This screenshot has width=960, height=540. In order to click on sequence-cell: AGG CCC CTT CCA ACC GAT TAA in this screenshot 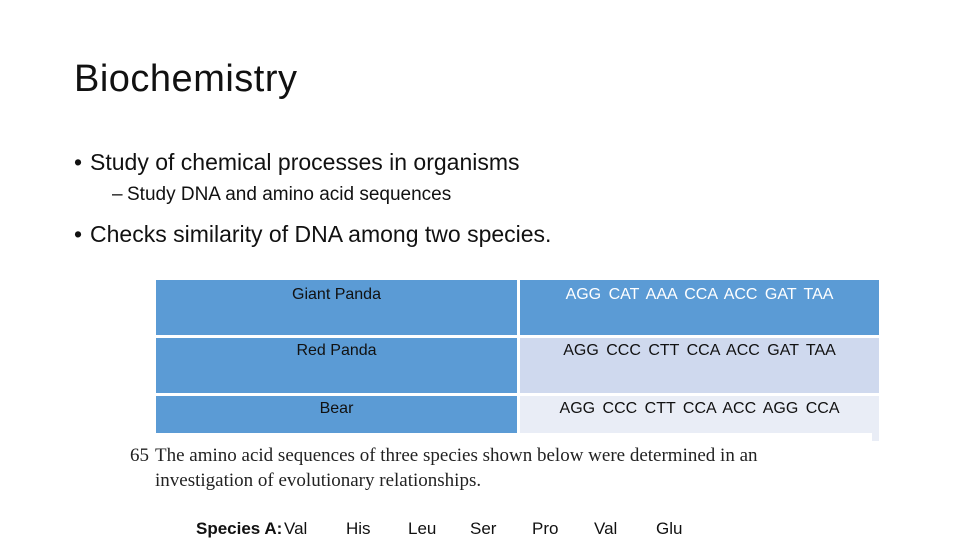, I will do `click(698, 366)`.